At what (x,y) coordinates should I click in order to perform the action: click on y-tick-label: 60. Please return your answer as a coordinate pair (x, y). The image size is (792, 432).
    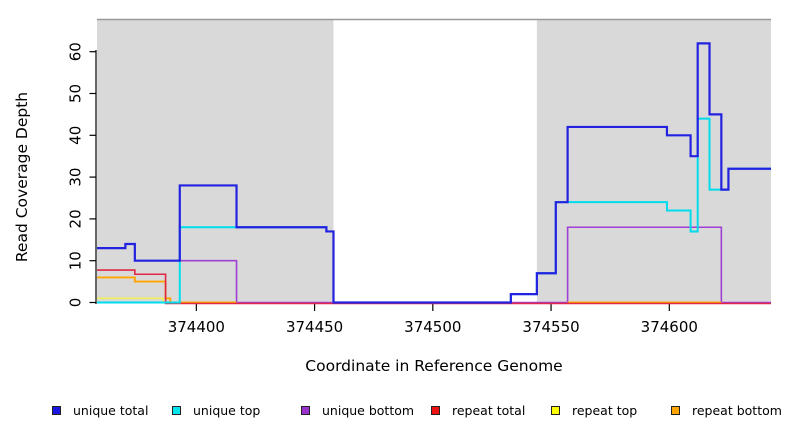
    Looking at the image, I should click on (76, 51).